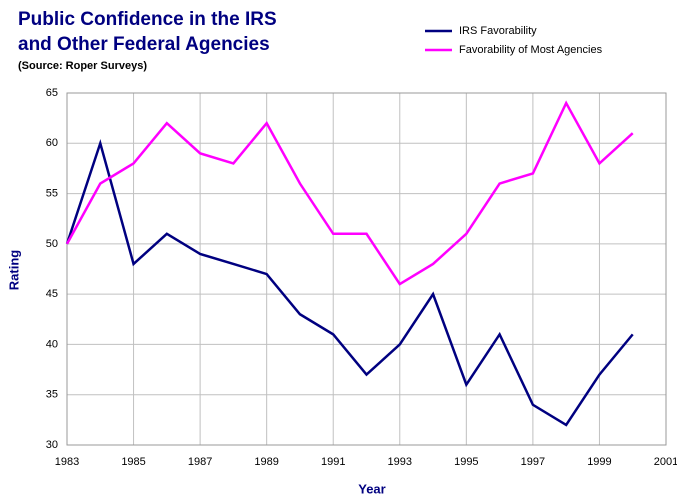 This screenshot has width=677, height=498. I want to click on y-tick-label: 30, so click(52, 445).